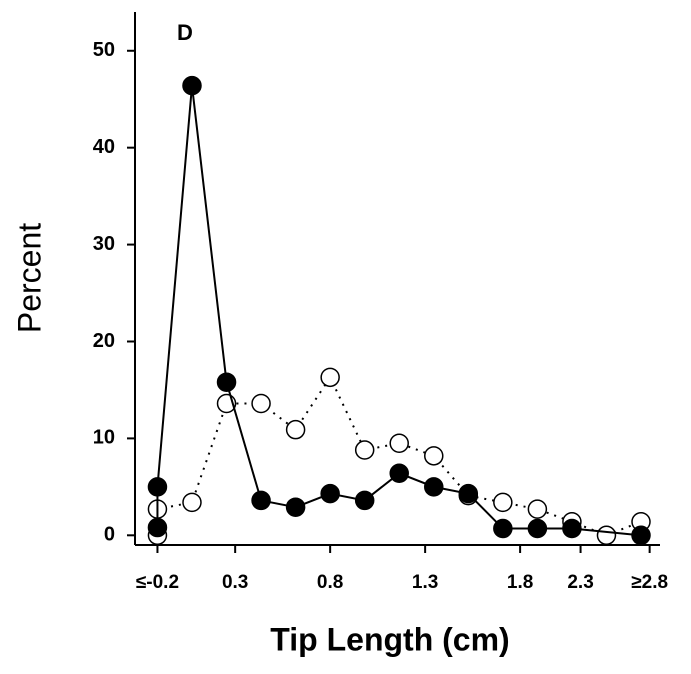  I want to click on x-tick-label: ≤-0.2, so click(157, 582).